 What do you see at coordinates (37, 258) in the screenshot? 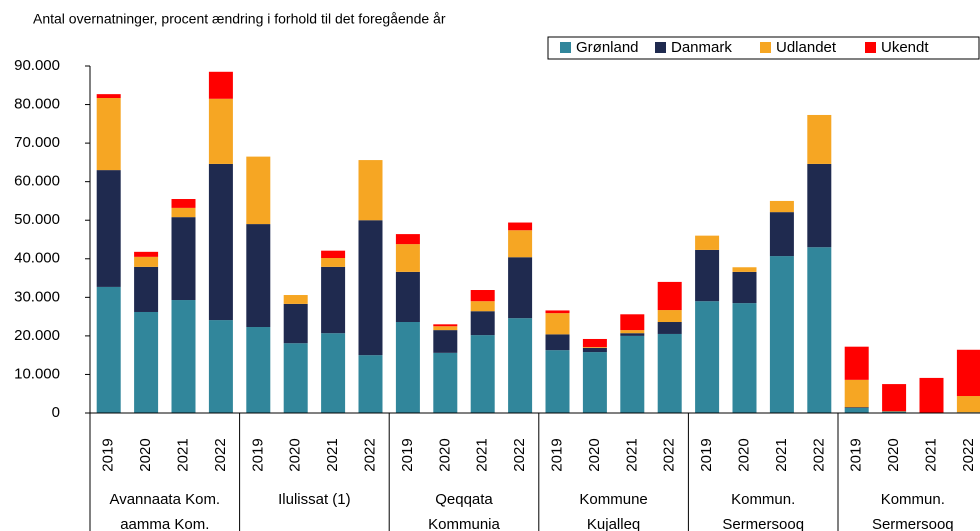
I see `y-tick-label: 40.000` at bounding box center [37, 258].